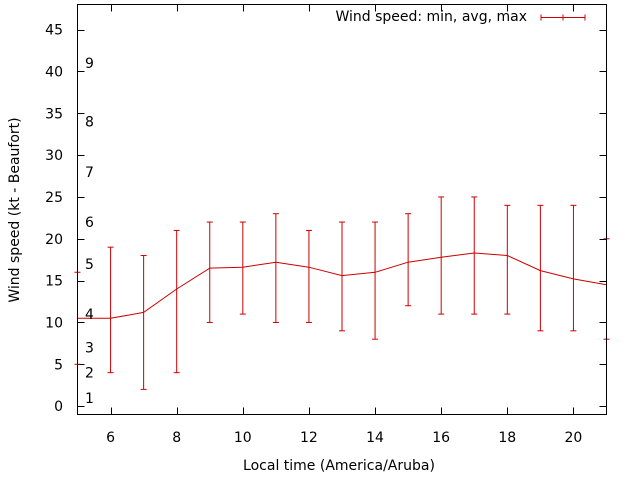 Image resolution: width=640 pixels, height=480 pixels. I want to click on x-tick-label: 20, so click(574, 438).